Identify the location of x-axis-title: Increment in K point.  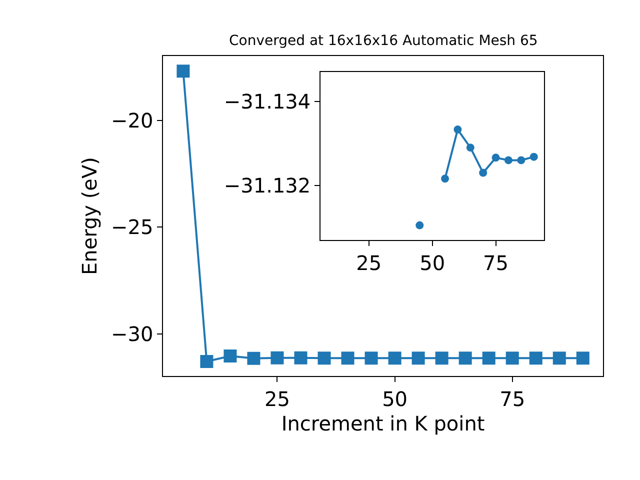
(383, 423).